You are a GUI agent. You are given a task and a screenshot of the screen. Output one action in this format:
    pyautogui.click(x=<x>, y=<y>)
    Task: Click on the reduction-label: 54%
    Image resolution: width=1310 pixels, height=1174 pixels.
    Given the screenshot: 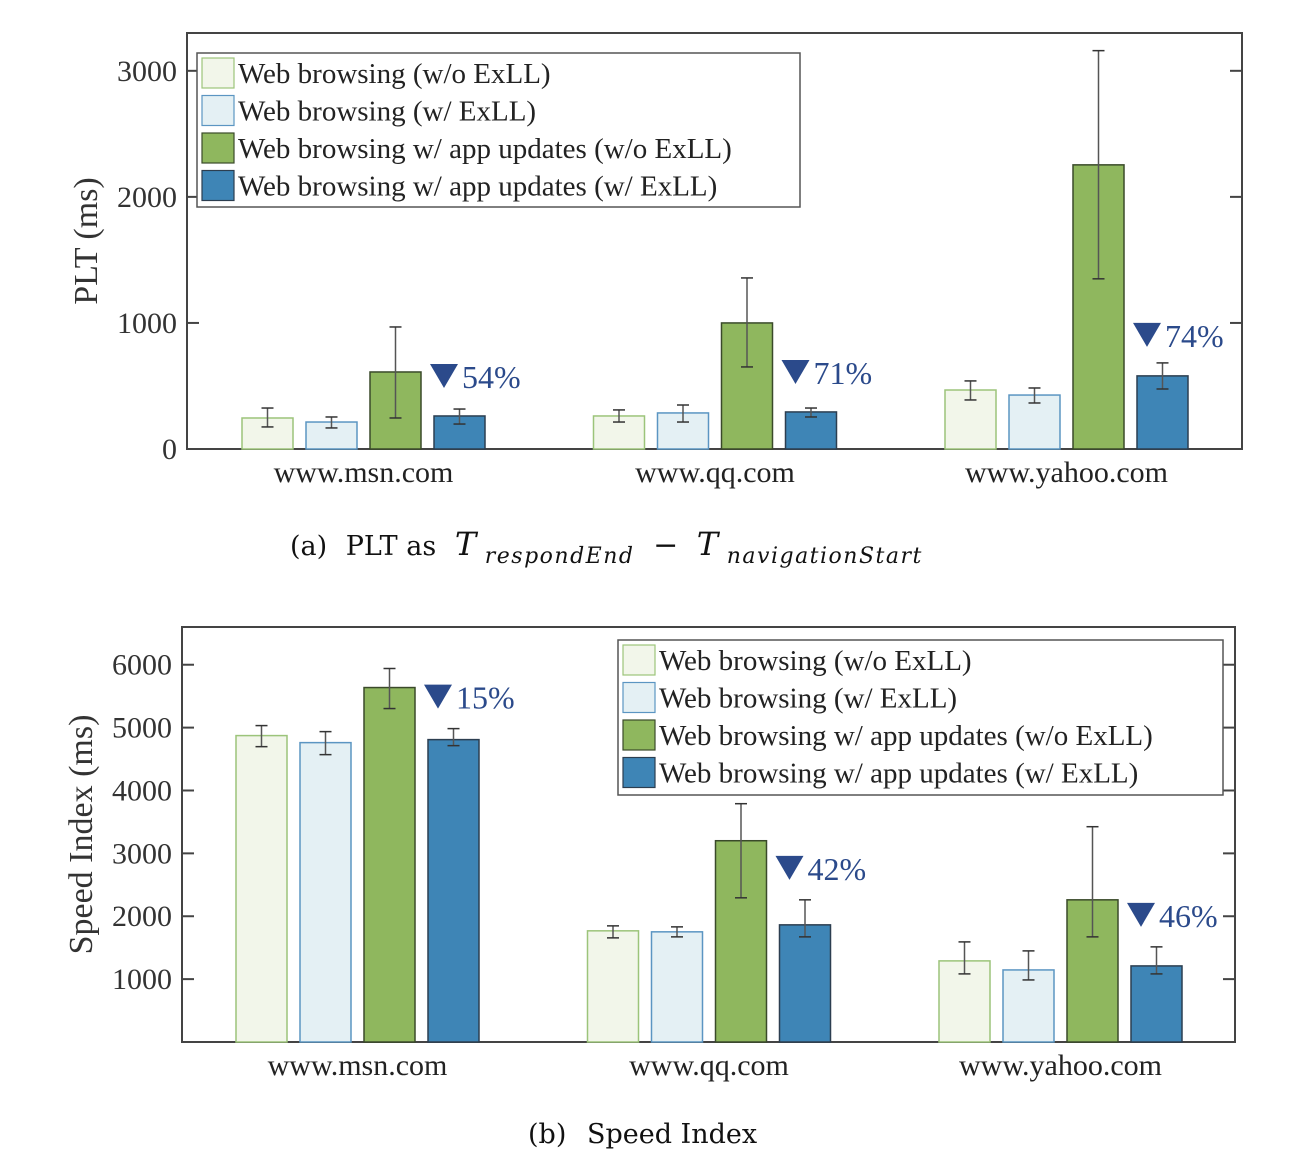 What is the action you would take?
    pyautogui.click(x=491, y=377)
    